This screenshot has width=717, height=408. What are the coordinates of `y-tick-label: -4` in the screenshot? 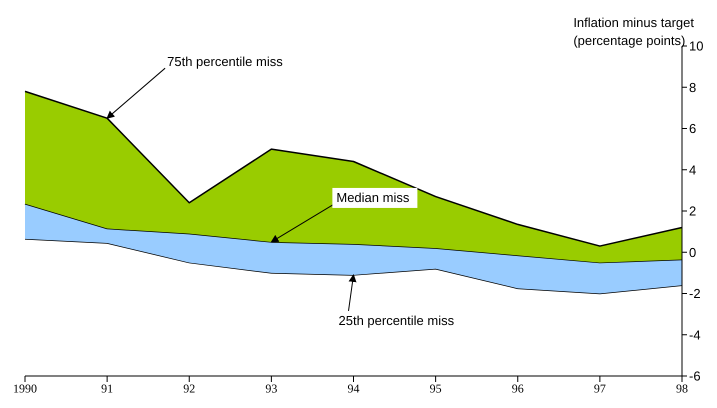 It's located at (695, 334).